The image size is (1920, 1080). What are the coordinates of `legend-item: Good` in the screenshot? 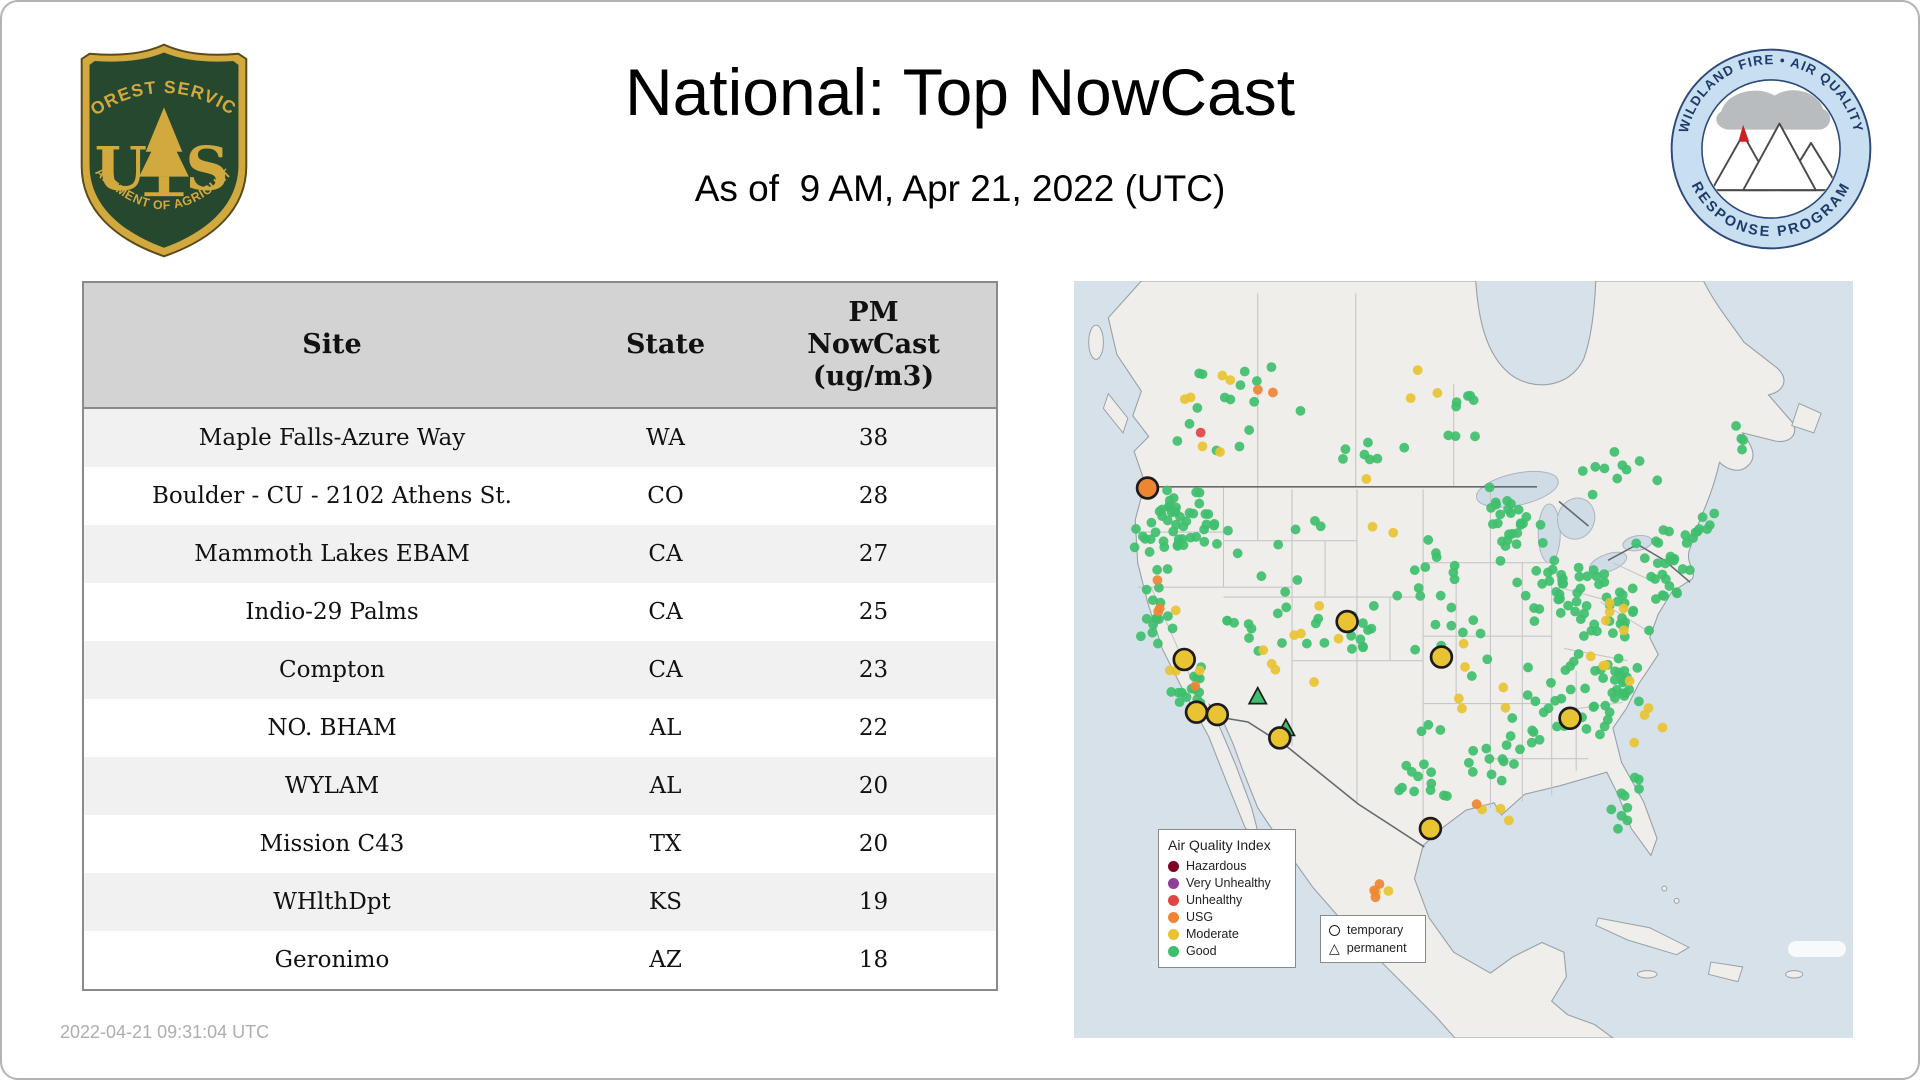 It's located at (1227, 951).